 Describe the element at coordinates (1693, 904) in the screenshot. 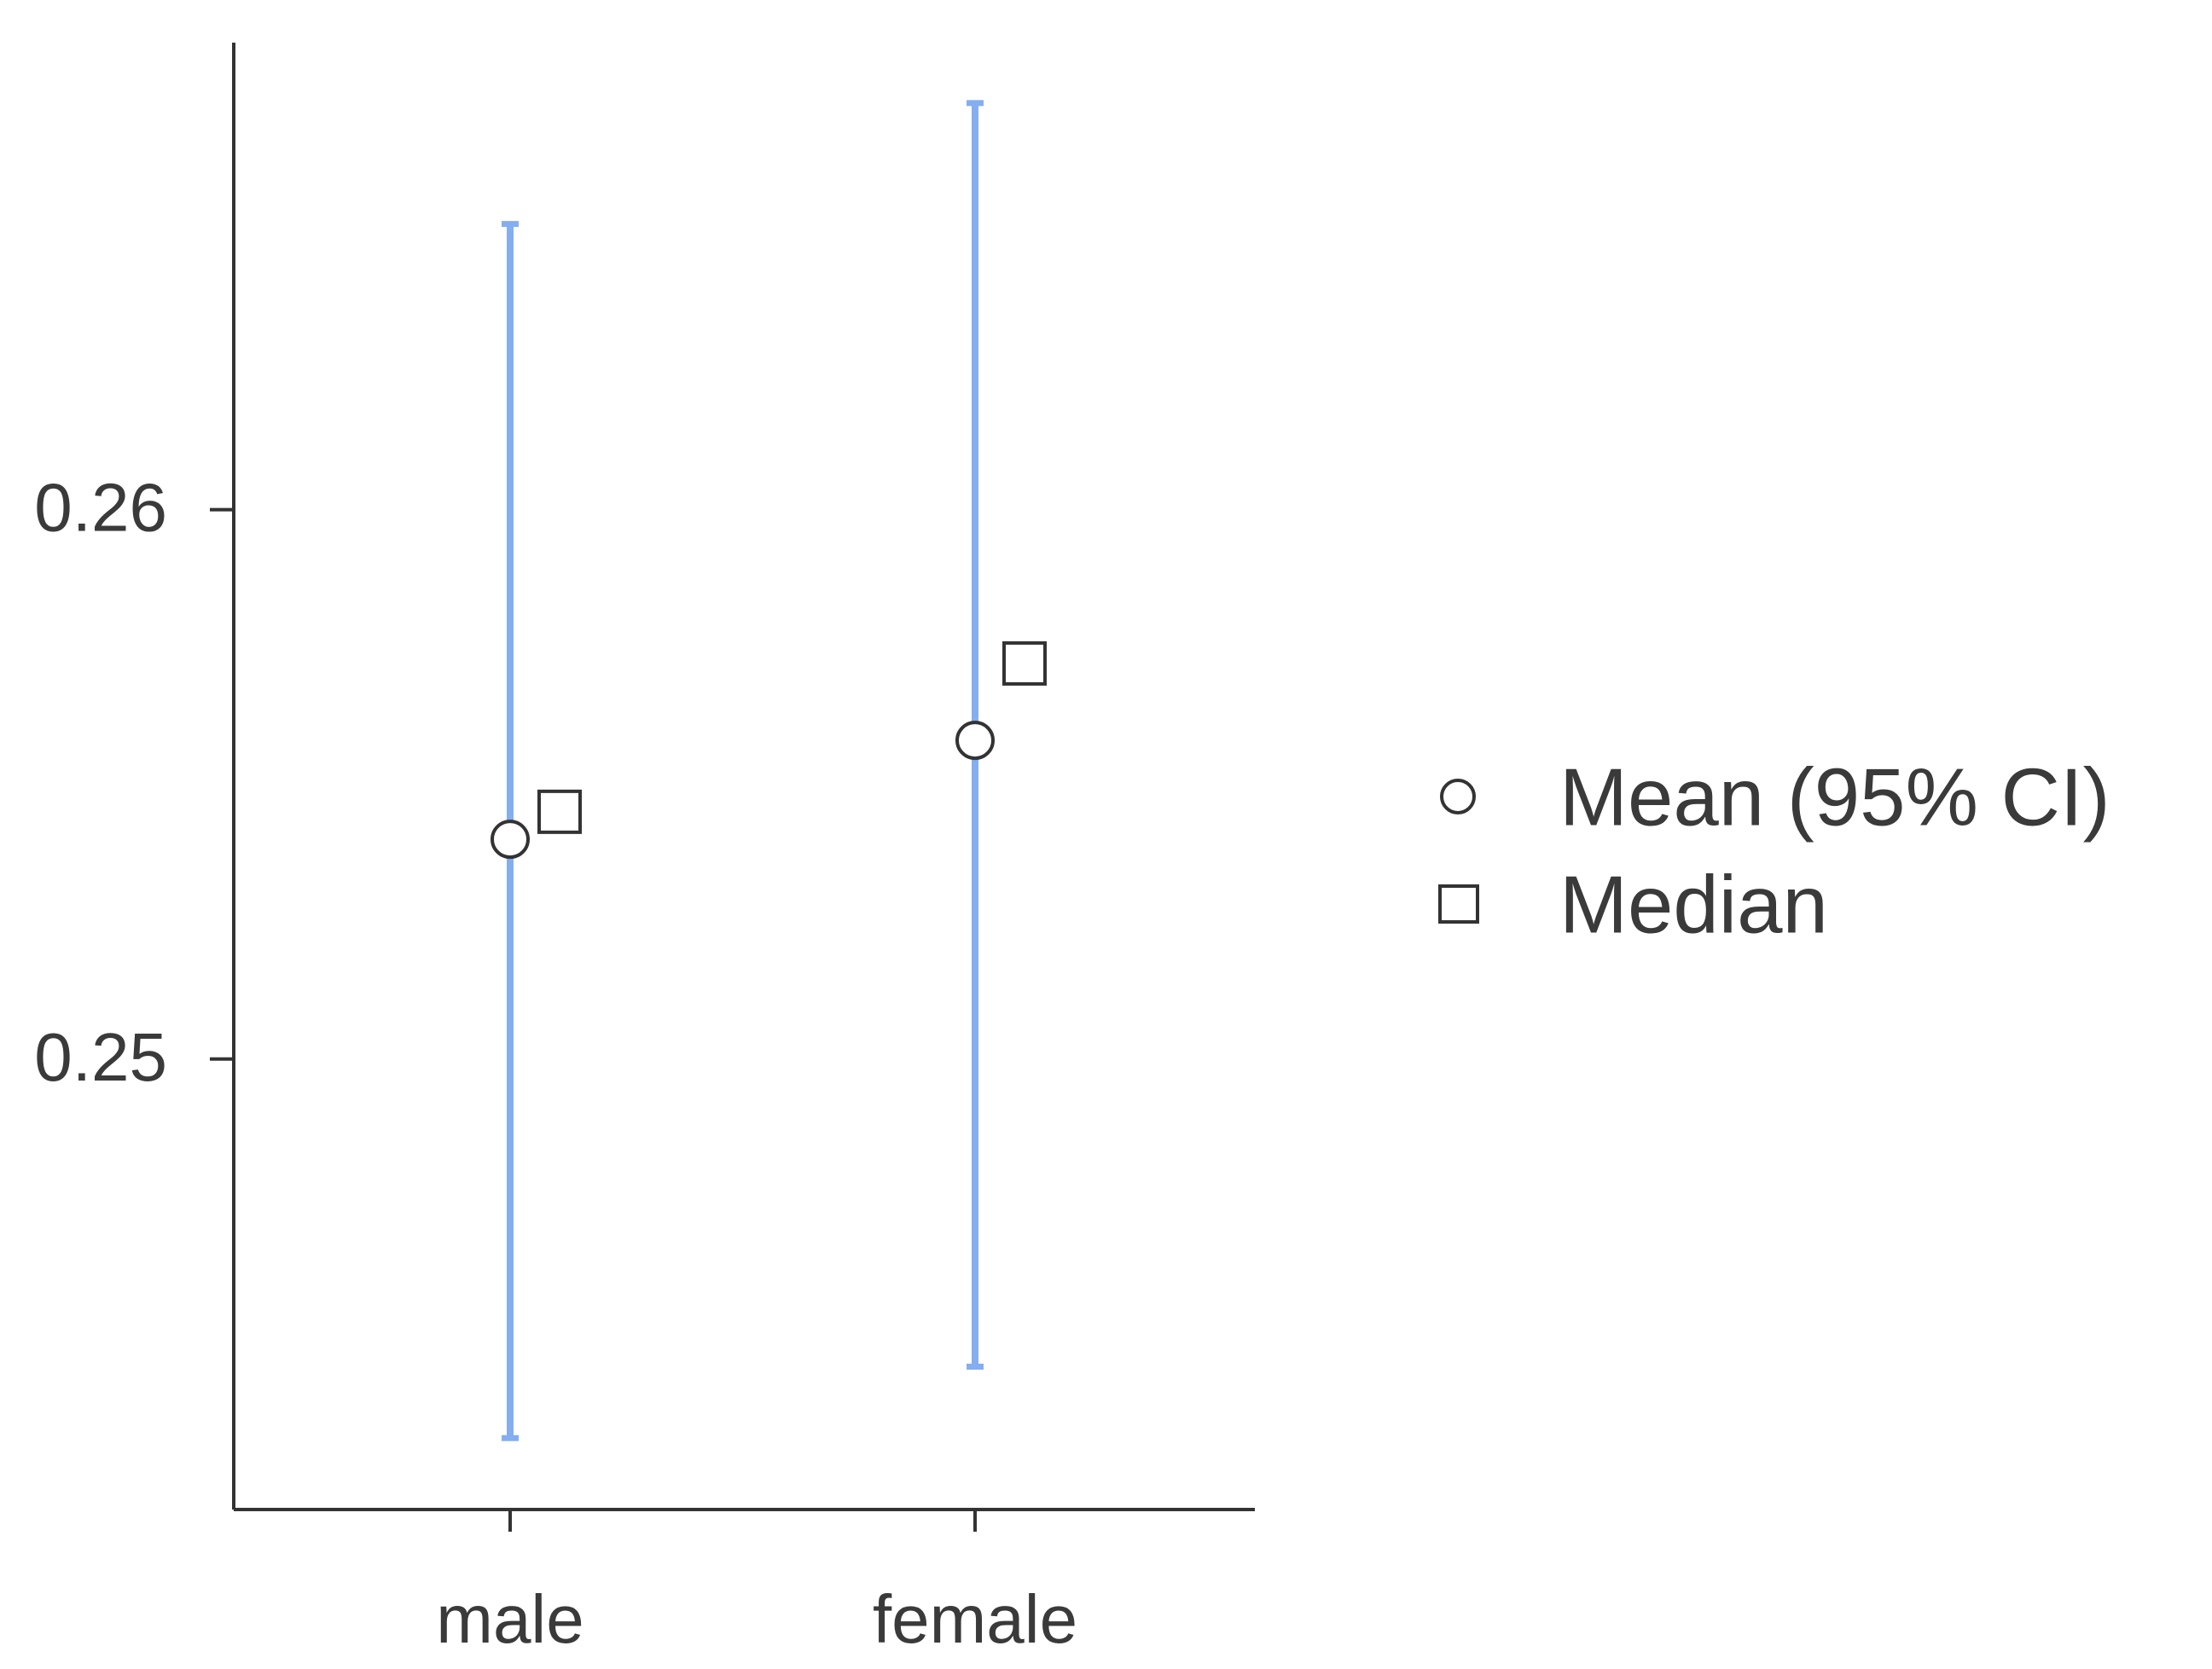

I see `legend-label: Median` at that location.